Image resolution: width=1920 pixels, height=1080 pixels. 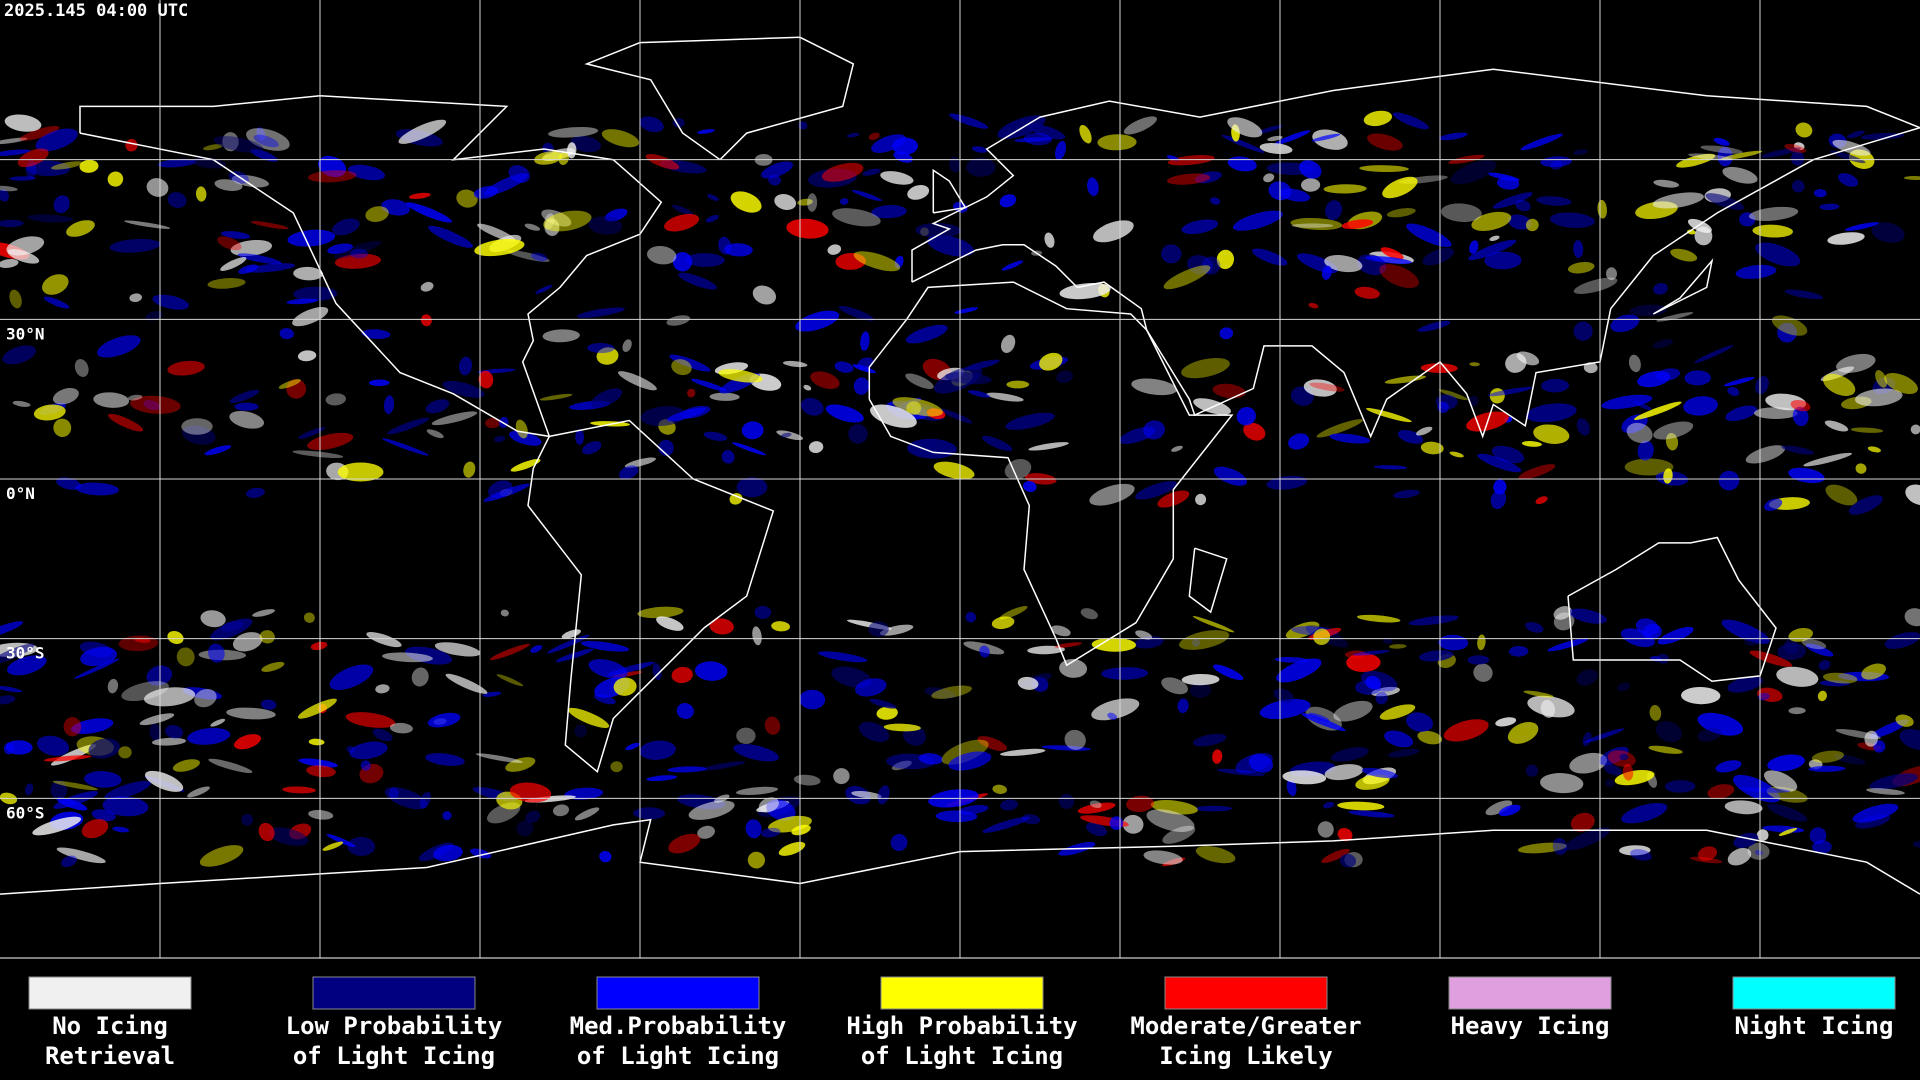 I want to click on coastline, so click(x=651, y=596).